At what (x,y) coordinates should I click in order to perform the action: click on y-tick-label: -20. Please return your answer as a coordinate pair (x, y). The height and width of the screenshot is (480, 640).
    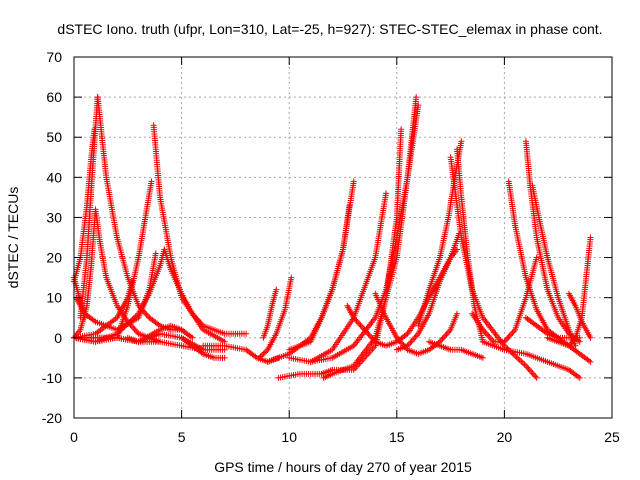
    Looking at the image, I should click on (52, 418).